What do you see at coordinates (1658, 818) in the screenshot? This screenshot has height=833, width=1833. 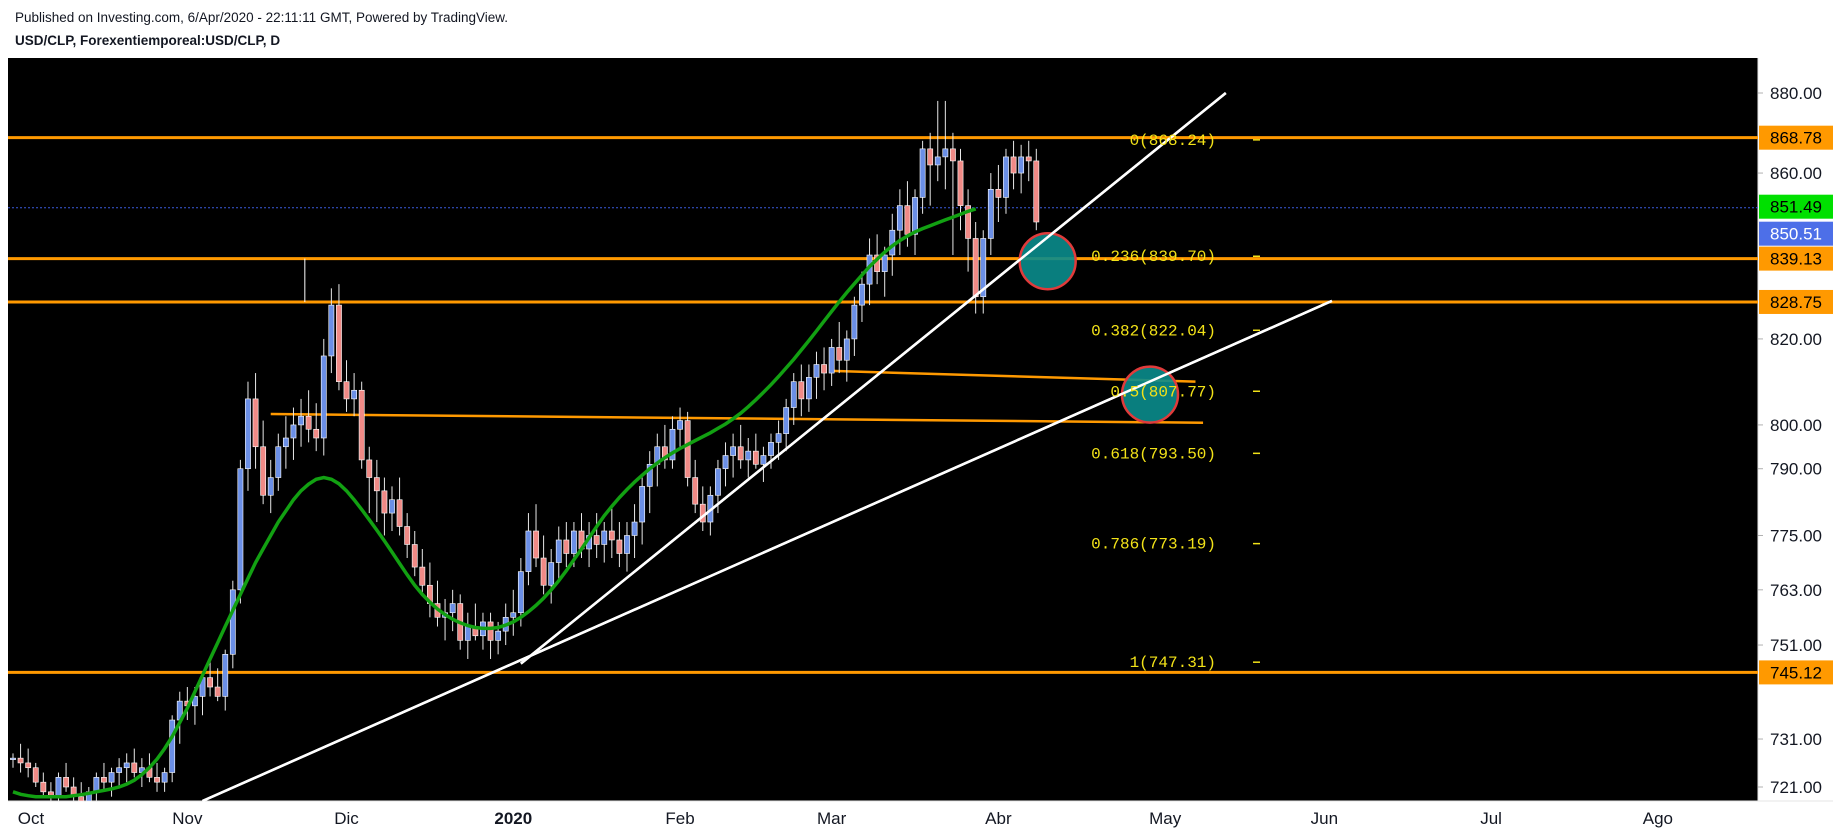 I see `x-tick-label-10: Ago` at bounding box center [1658, 818].